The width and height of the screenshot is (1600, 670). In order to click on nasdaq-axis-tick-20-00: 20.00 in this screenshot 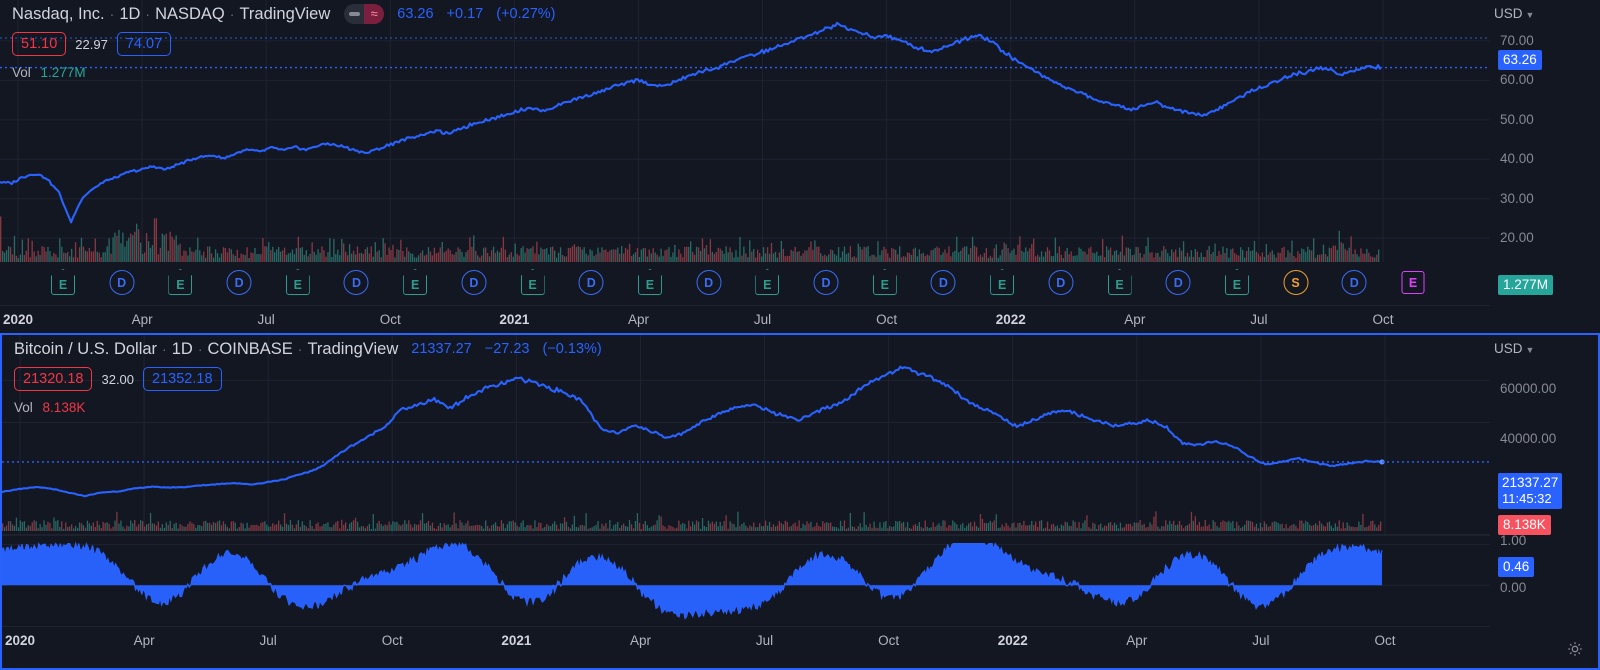, I will do `click(1517, 238)`.